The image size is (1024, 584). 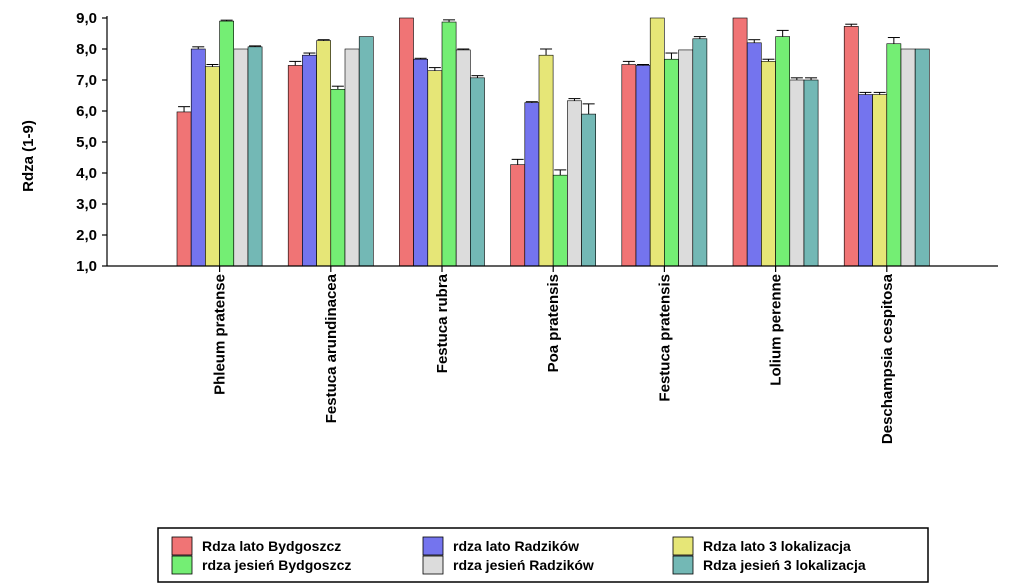 What do you see at coordinates (86, 204) in the screenshot?
I see `y-tick-label: 3,0` at bounding box center [86, 204].